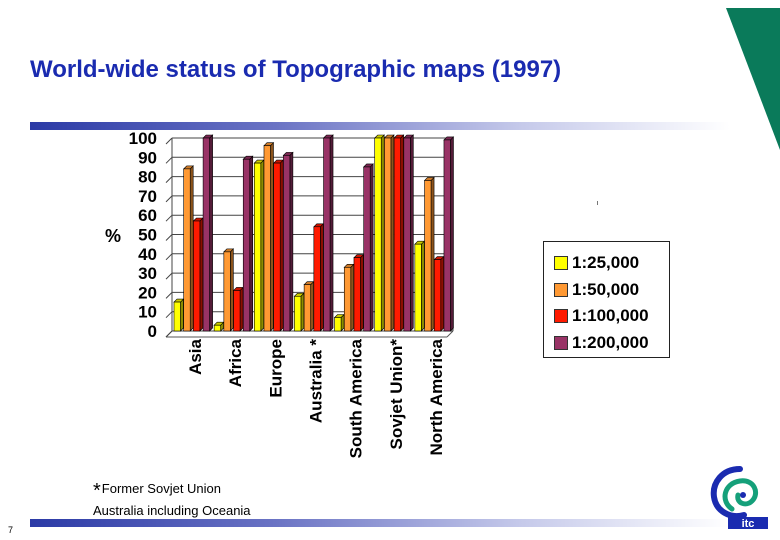 Image resolution: width=780 pixels, height=540 pixels. I want to click on footnote-australia: Australia including Oceania, so click(172, 510).